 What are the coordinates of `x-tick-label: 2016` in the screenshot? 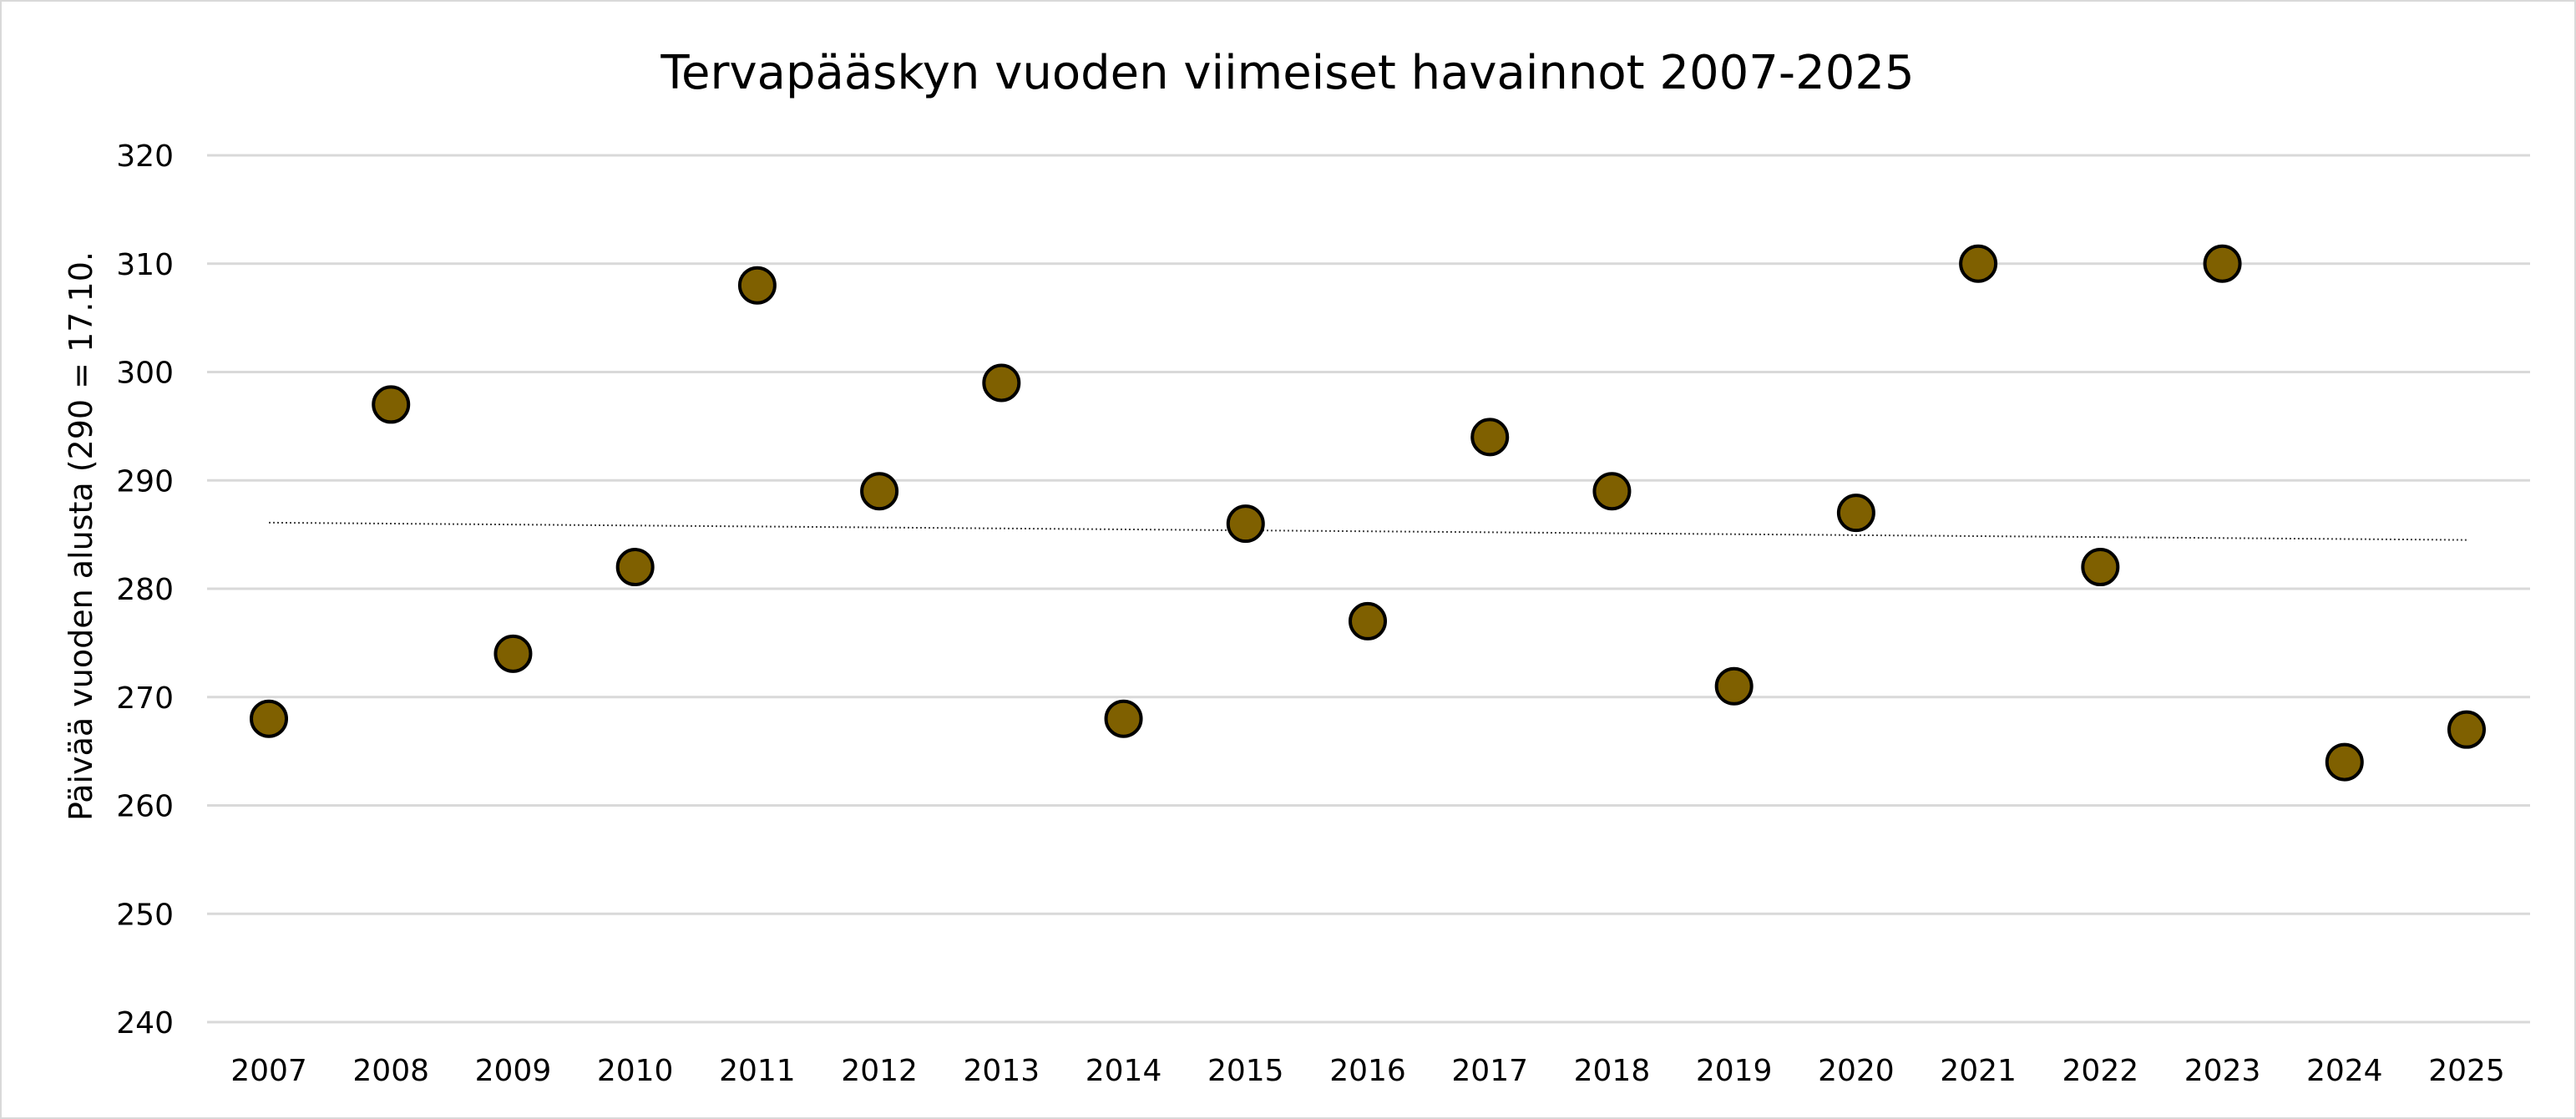 It's located at (1367, 1071).